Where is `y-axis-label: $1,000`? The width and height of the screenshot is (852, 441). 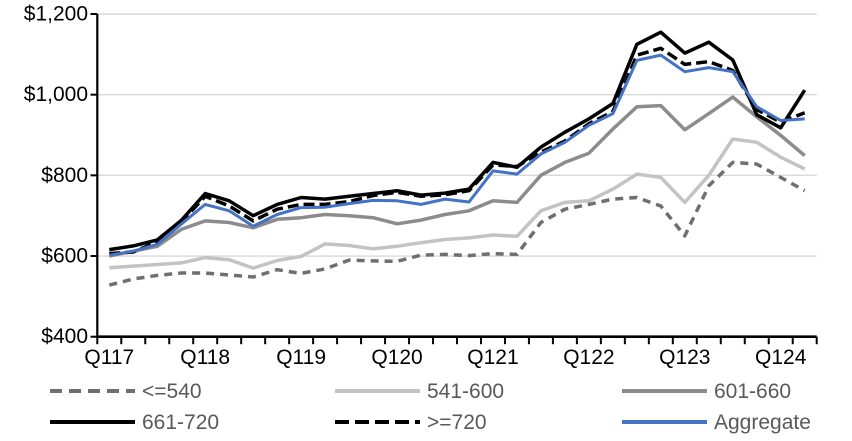
y-axis-label: $1,000 is located at coordinates (56, 94).